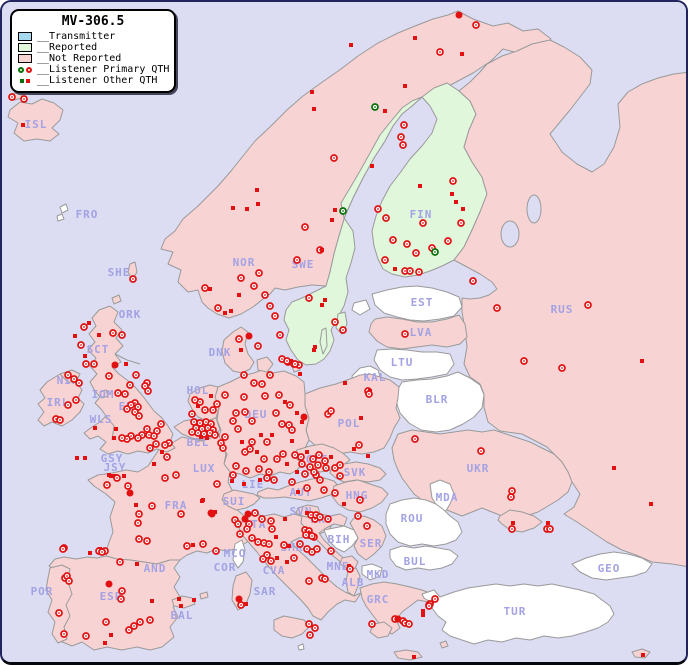 The height and width of the screenshot is (665, 688). Describe the element at coordinates (459, 15) in the screenshot. I see `listener-cluster-marker` at that location.